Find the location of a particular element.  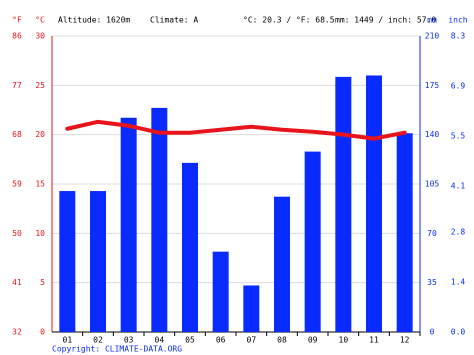

climate: Climate: A is located at coordinates (174, 20).